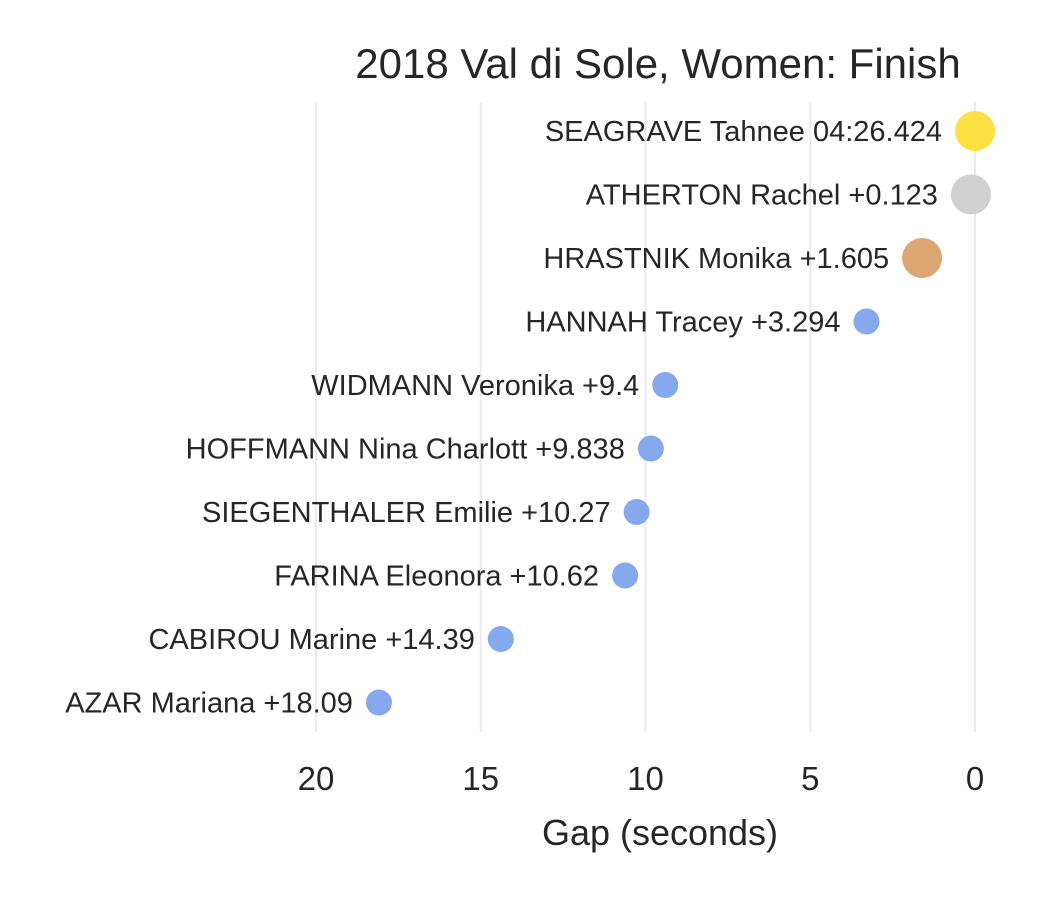 The height and width of the screenshot is (900, 1050). I want to click on point-label: CABIROU Marine +14.39, so click(311, 640).